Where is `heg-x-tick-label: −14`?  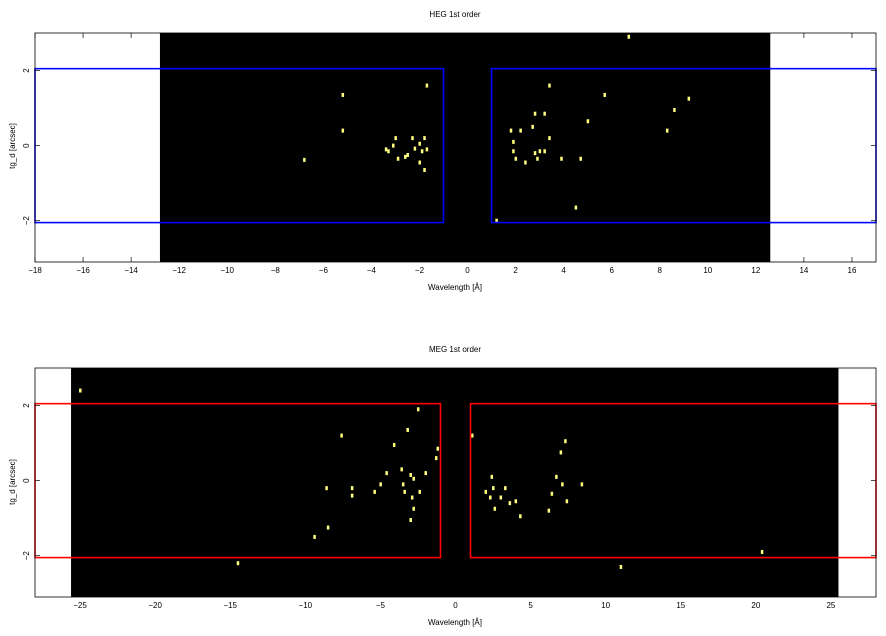 heg-x-tick-label: −14 is located at coordinates (131, 270).